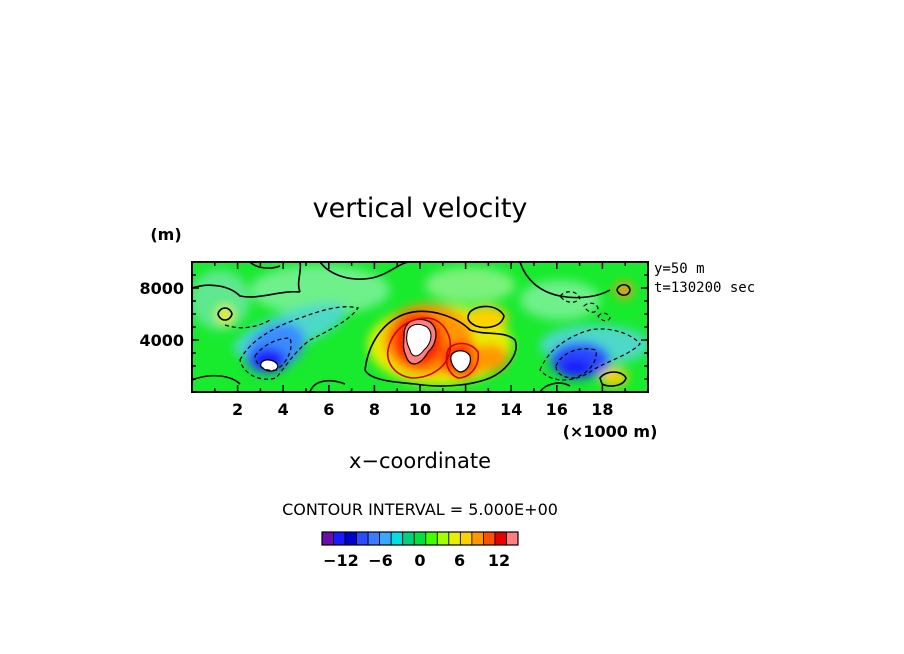  What do you see at coordinates (161, 288) in the screenshot?
I see `y-tick-label: 8000` at bounding box center [161, 288].